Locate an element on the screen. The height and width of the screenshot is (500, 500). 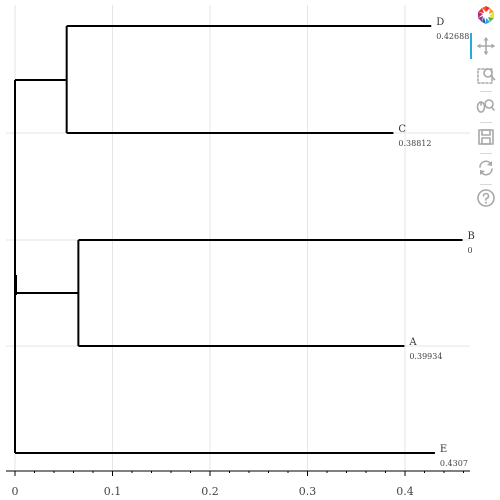
x-tick-label: 0.1 is located at coordinates (113, 491).